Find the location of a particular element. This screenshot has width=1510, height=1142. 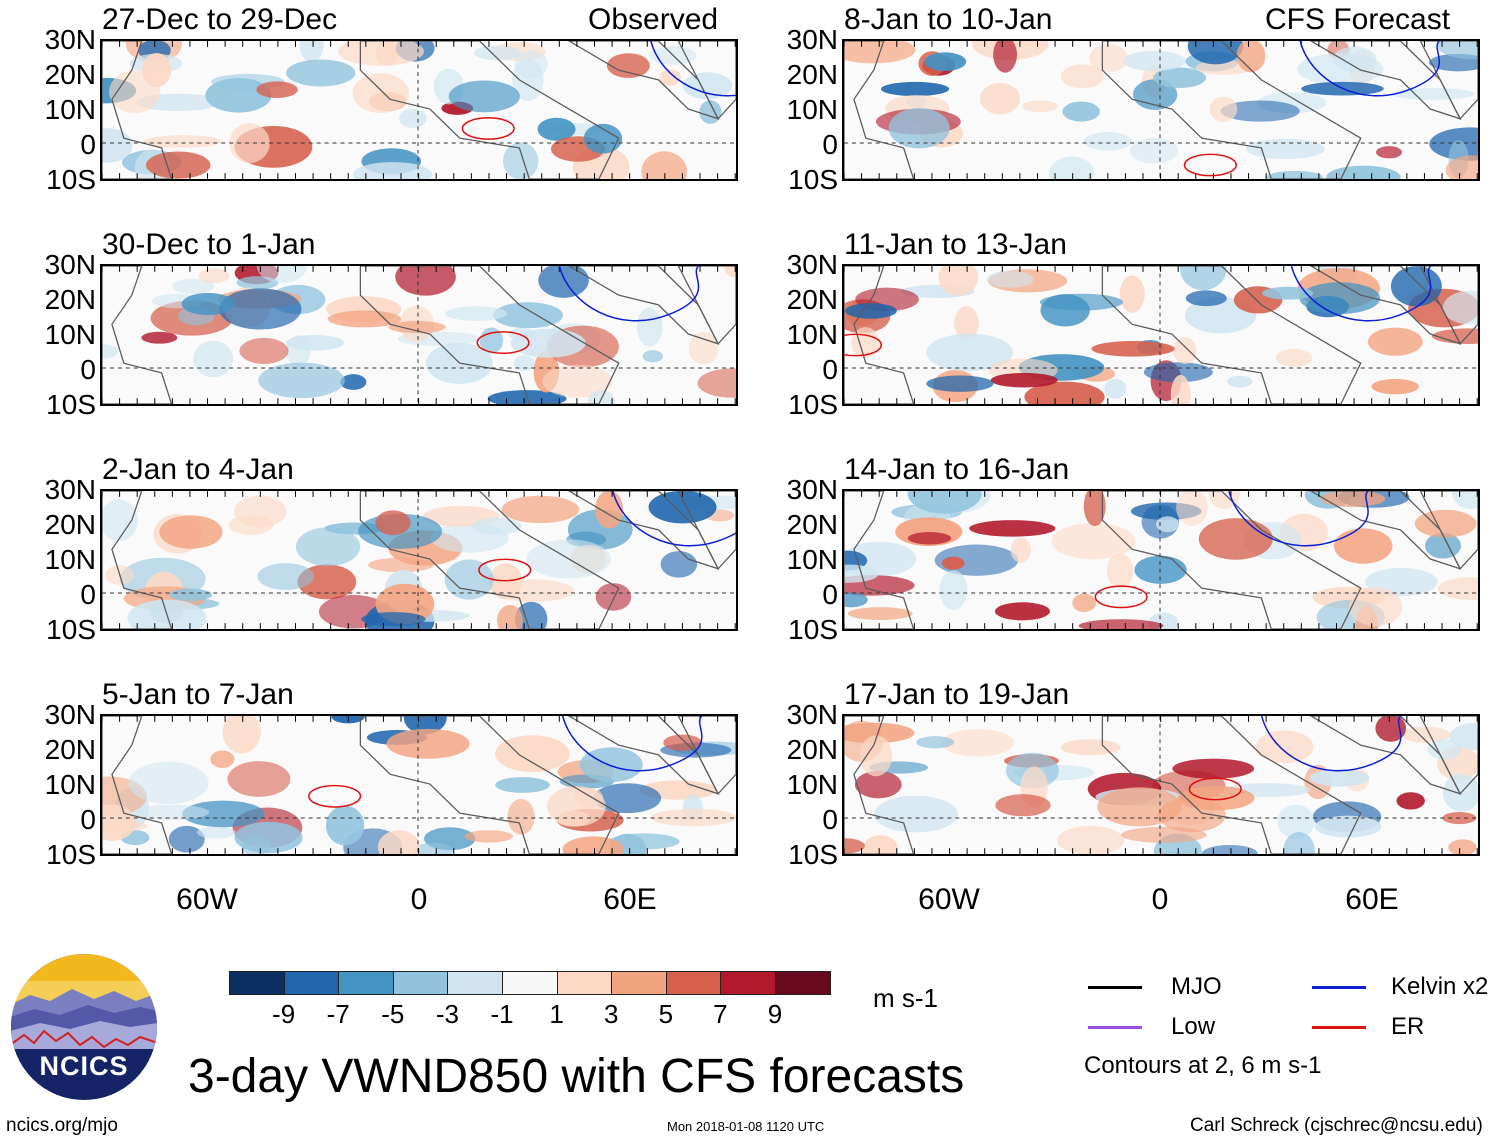

colorbar-tick-label: 1 is located at coordinates (556, 1014).